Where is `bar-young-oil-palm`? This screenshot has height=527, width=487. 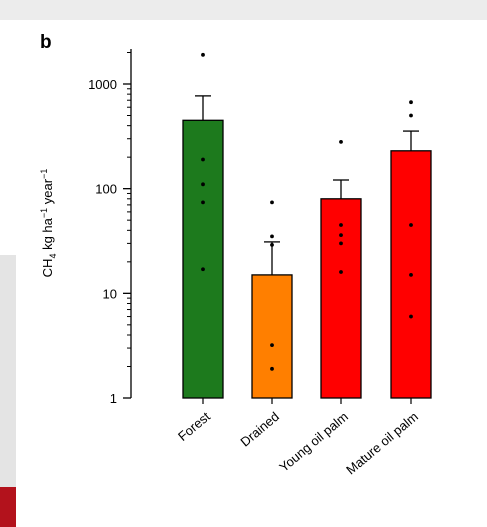
bar-young-oil-palm is located at coordinates (341, 298).